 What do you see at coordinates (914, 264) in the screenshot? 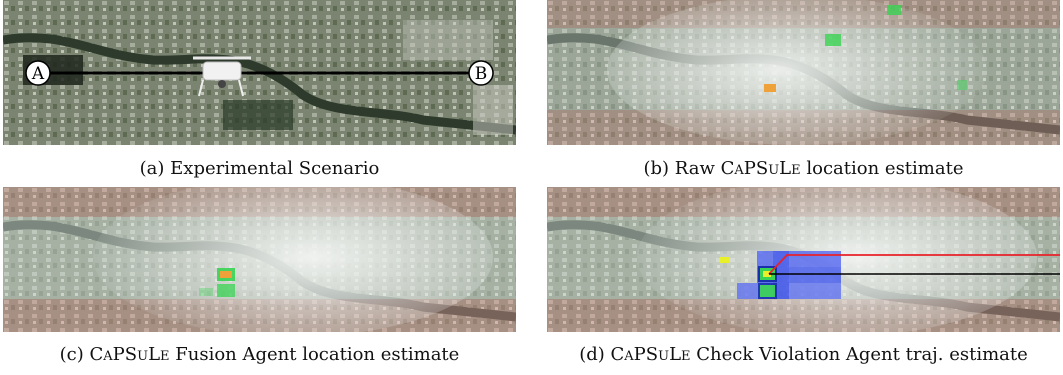
I see `trajectory-red` at bounding box center [914, 264].